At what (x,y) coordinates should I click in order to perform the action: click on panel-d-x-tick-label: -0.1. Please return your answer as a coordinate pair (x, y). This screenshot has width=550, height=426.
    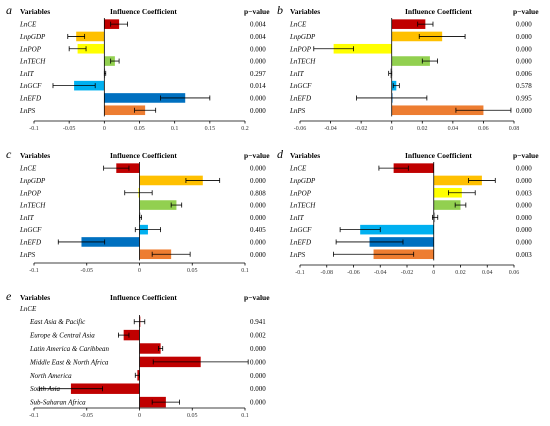
    Looking at the image, I should click on (300, 273).